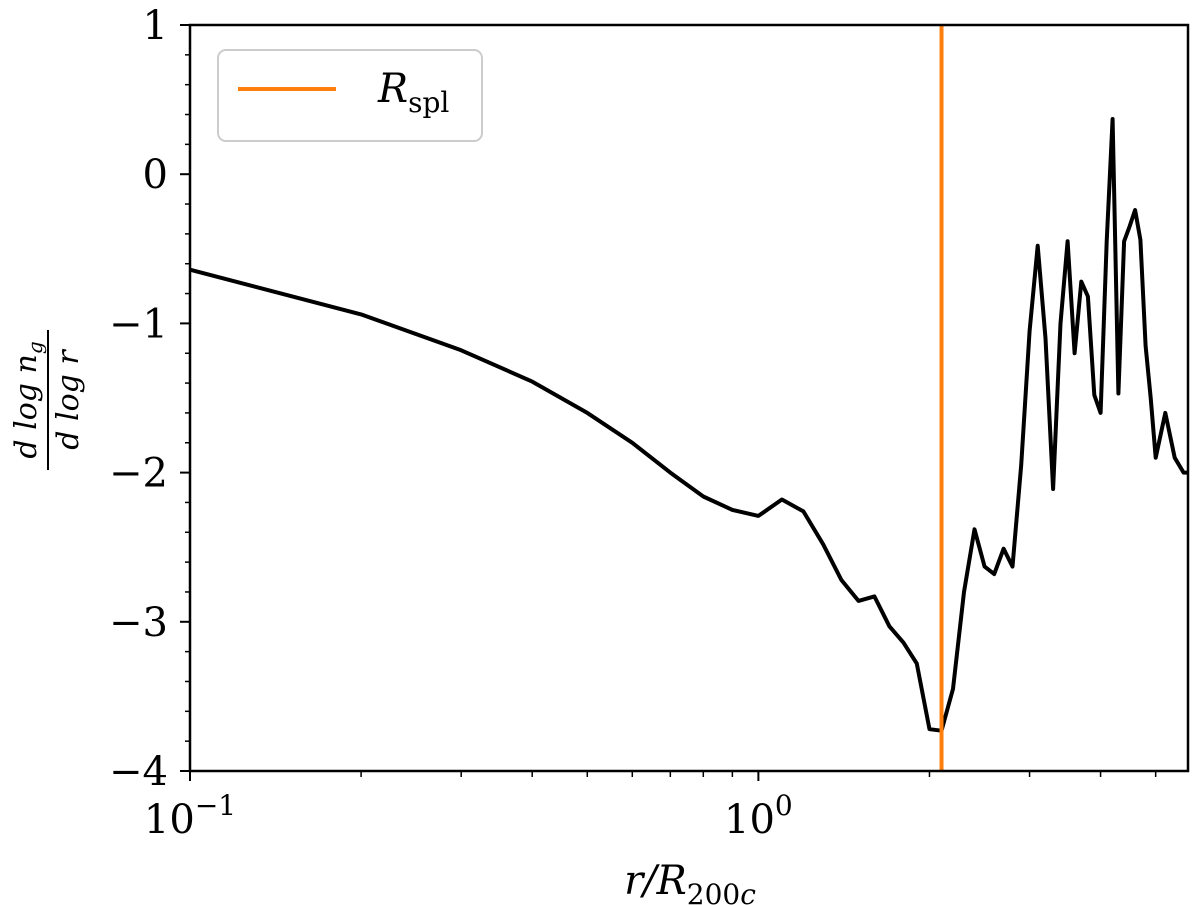 The width and height of the screenshot is (1200, 905). What do you see at coordinates (155, 175) in the screenshot?
I see `y-tick-label: 0` at bounding box center [155, 175].